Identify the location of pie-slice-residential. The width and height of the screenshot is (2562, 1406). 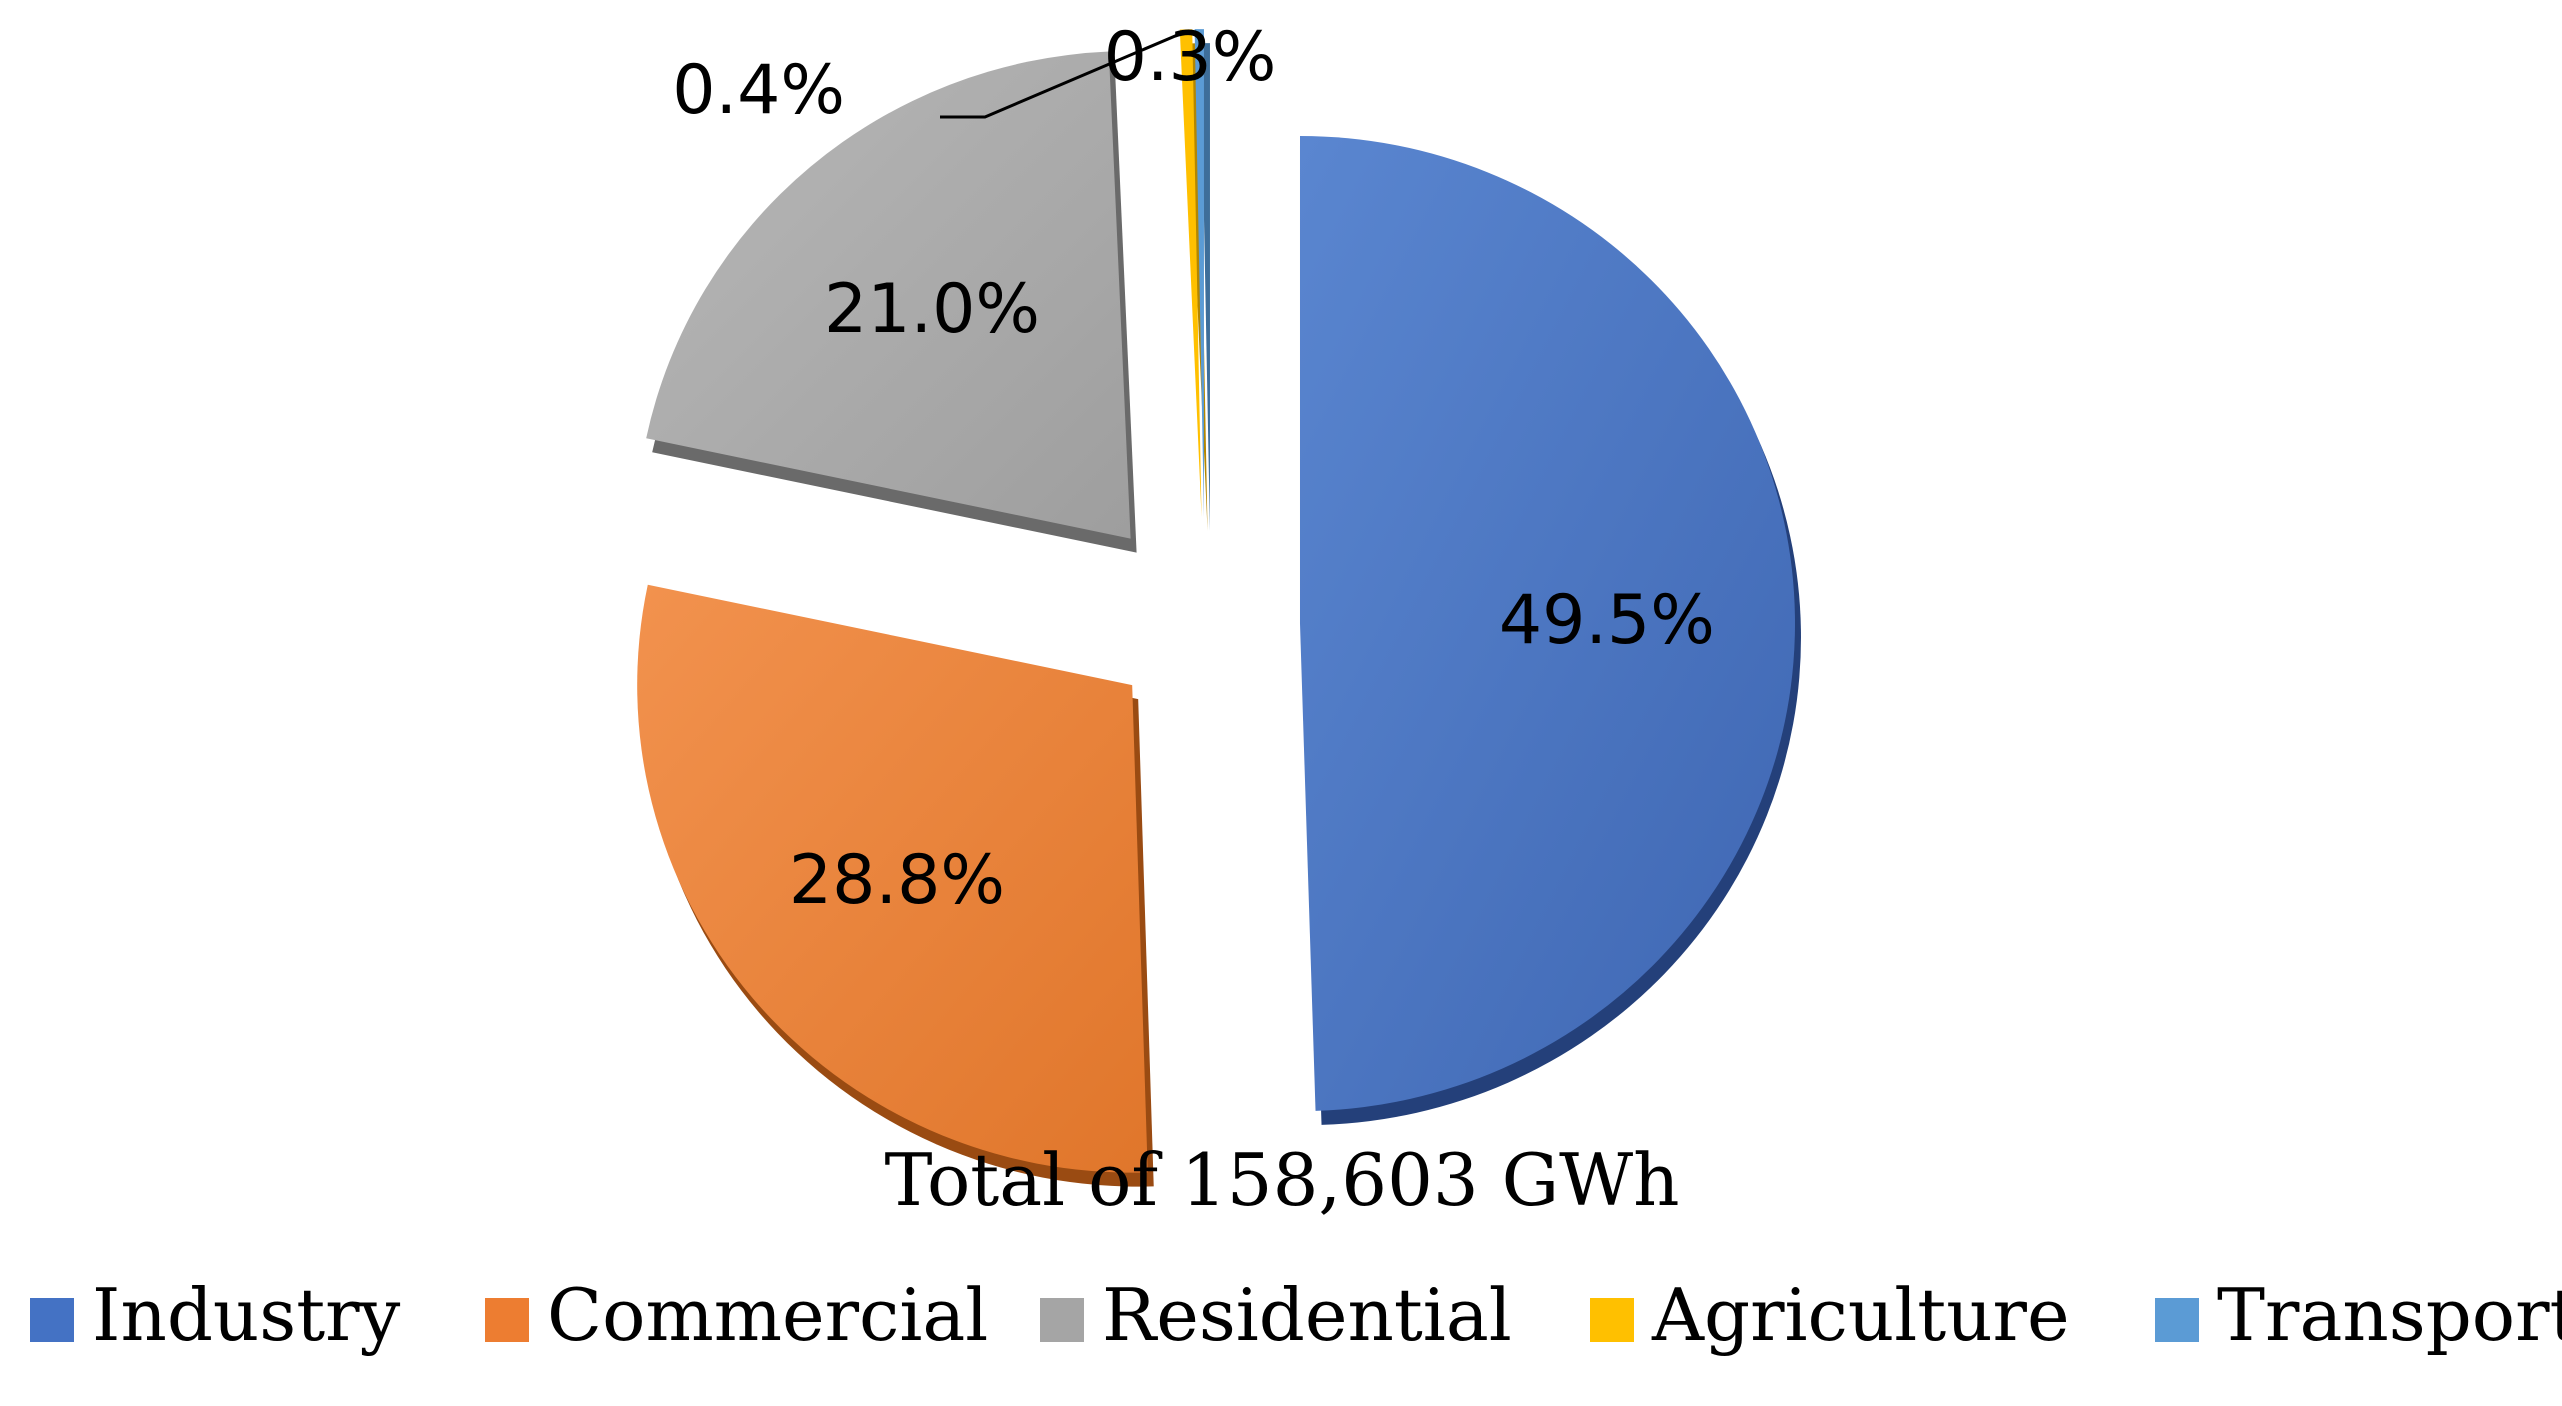
(888, 295).